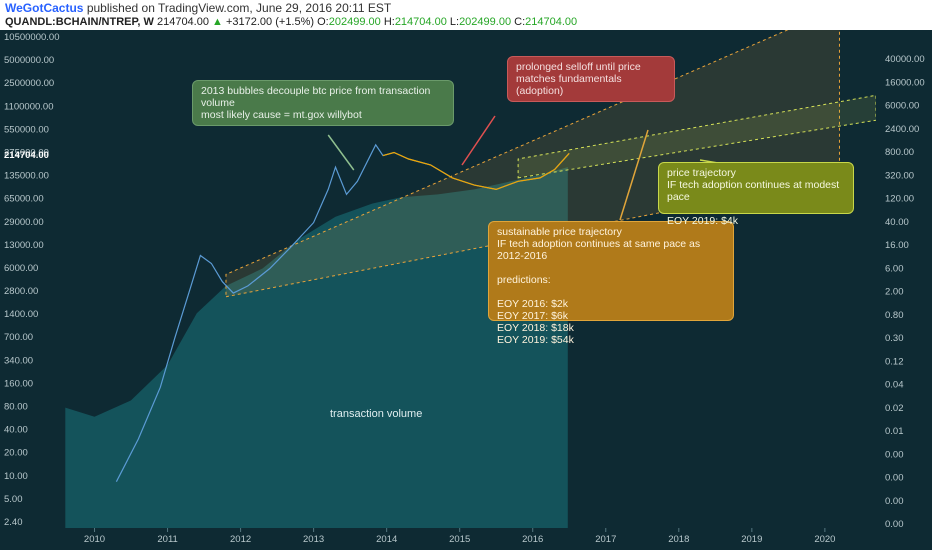 The height and width of the screenshot is (550, 932). What do you see at coordinates (167, 539) in the screenshot?
I see `x-tick-label: 2011` at bounding box center [167, 539].